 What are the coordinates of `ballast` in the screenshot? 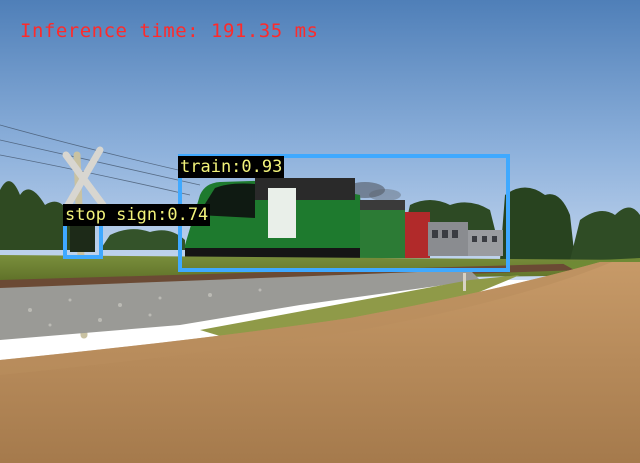 It's located at (240, 305).